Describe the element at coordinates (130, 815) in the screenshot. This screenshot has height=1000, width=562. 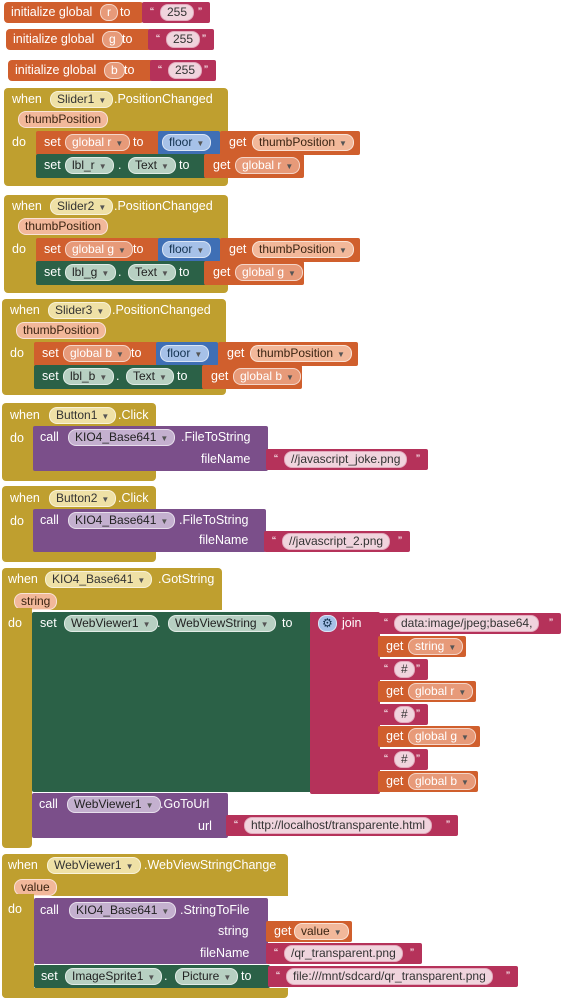
I see `gotourl-call: call WebViewer1 ▼ .GoToUrl url` at that location.